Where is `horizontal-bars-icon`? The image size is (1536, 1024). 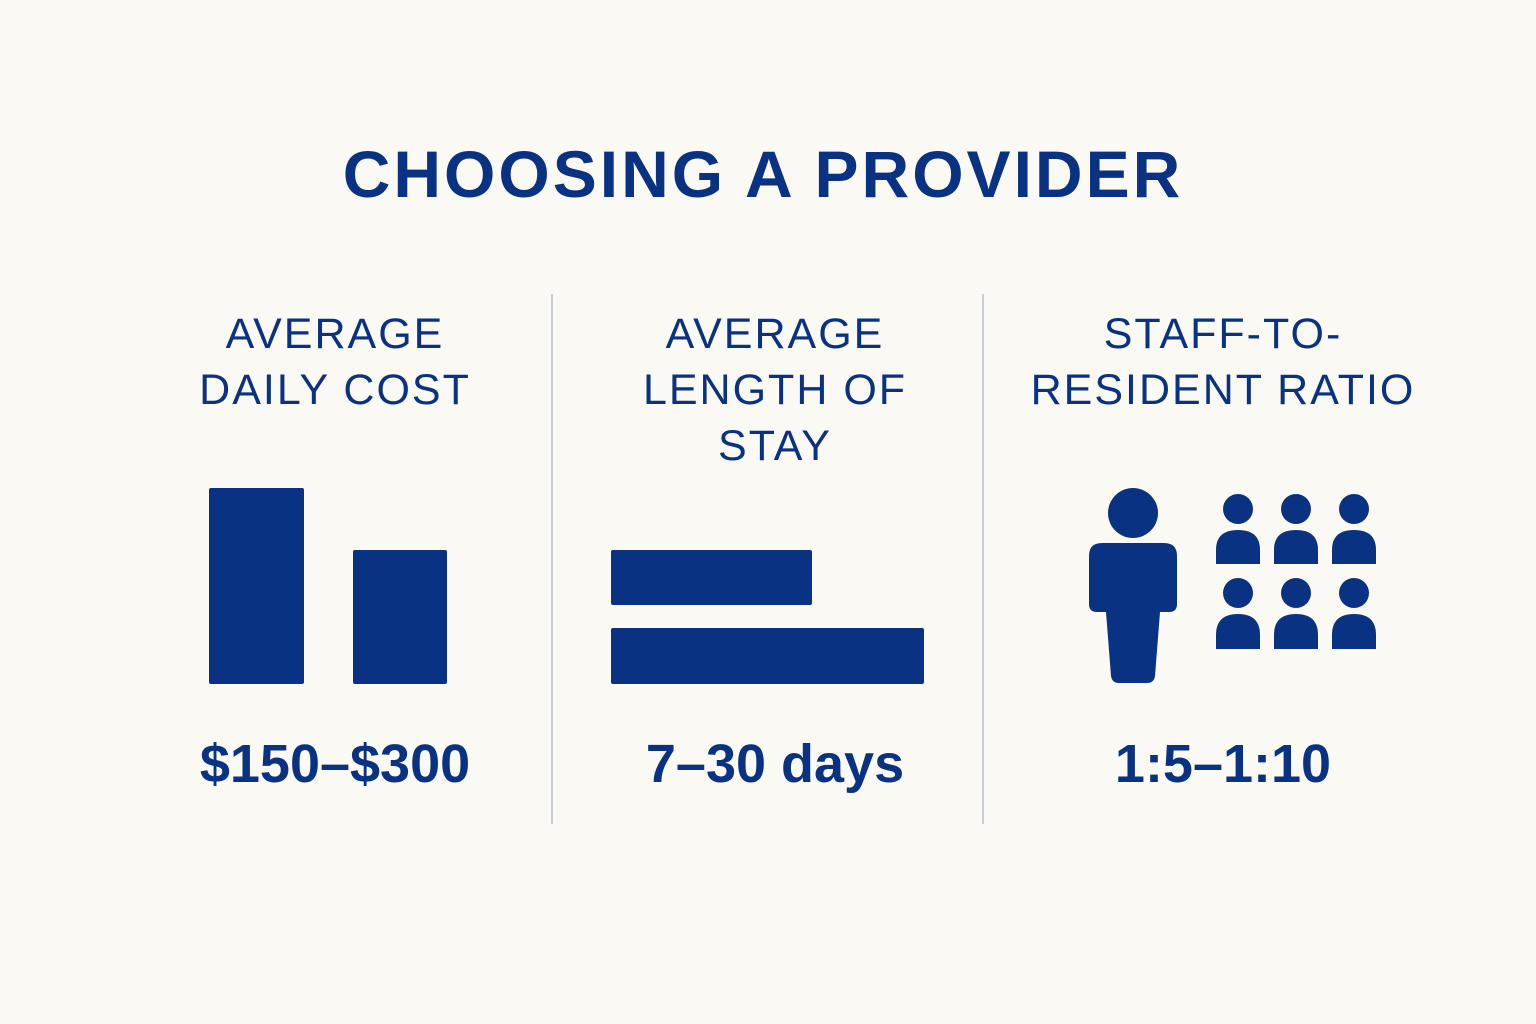
horizontal-bars-icon is located at coordinates (767, 617).